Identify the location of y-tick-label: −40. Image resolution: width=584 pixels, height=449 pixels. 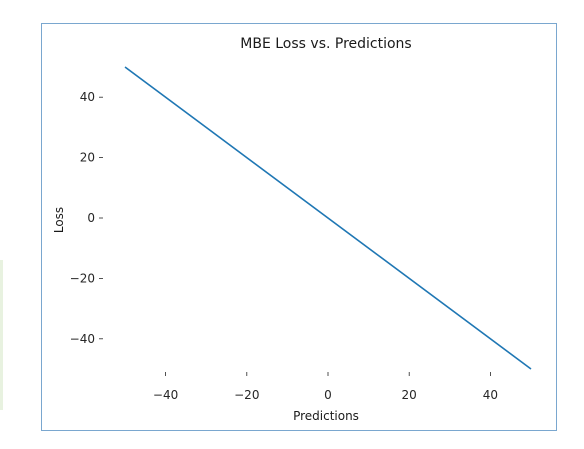
(82, 339).